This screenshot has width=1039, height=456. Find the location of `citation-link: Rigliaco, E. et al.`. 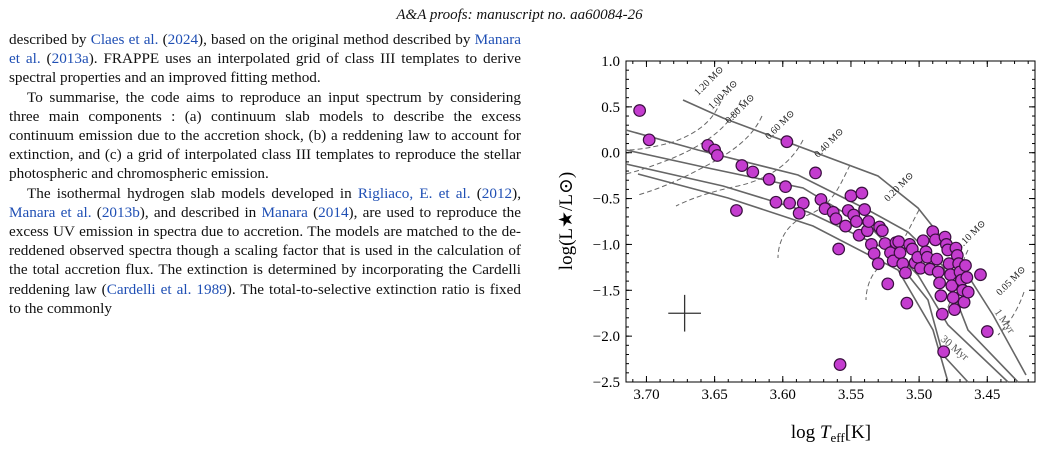

citation-link: Rigliaco, E. et al. is located at coordinates (414, 193).